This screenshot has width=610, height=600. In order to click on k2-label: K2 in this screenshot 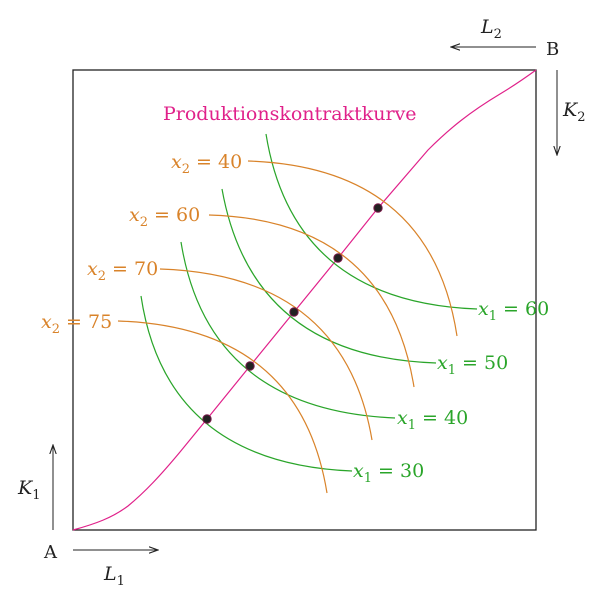, I will do `click(573, 112)`.